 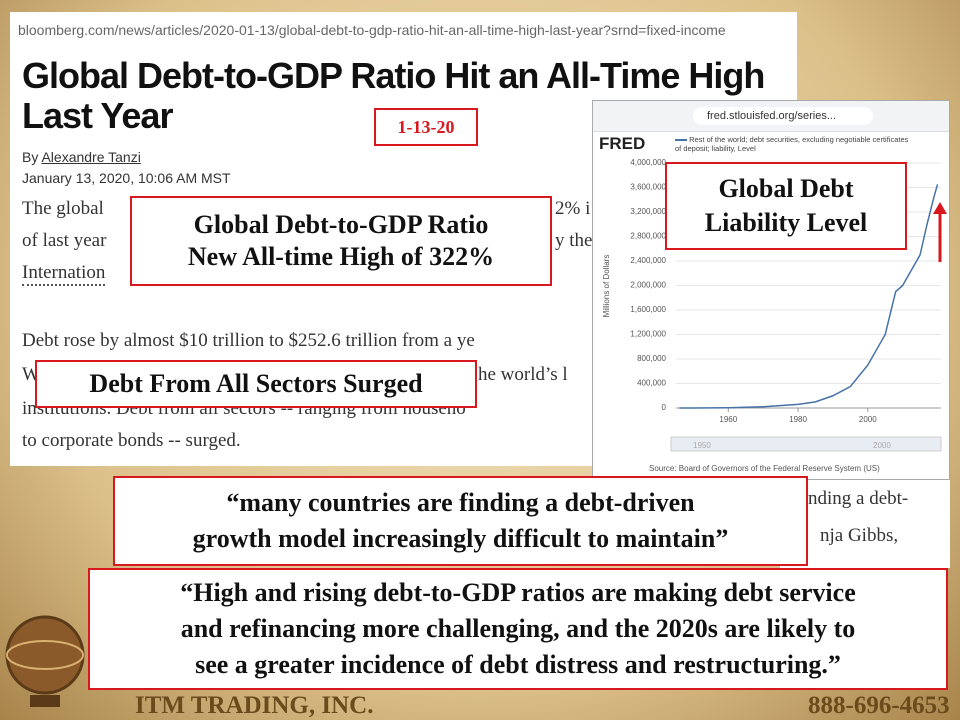 I want to click on text: to corporate bonds -- surged., so click(x=131, y=440).